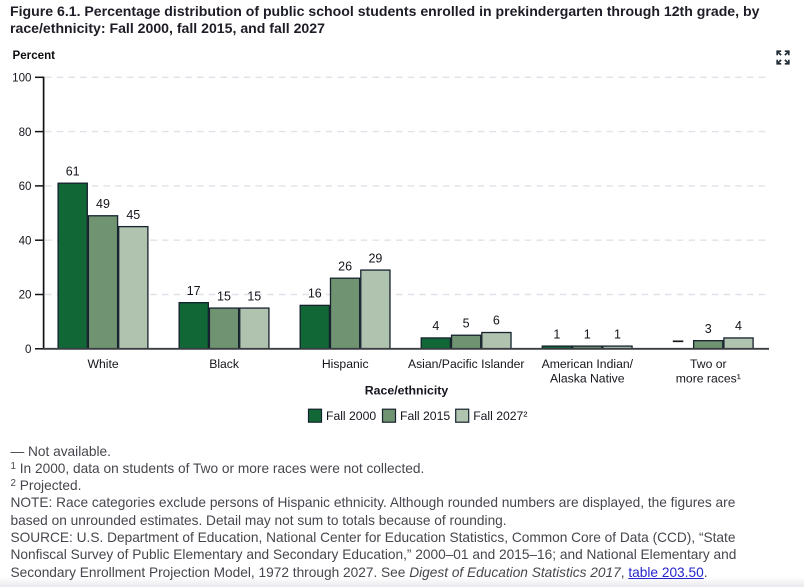 This screenshot has height=587, width=804. Describe the element at coordinates (466, 364) in the screenshot. I see `svg-text: Asian/Pacific Islander` at that location.